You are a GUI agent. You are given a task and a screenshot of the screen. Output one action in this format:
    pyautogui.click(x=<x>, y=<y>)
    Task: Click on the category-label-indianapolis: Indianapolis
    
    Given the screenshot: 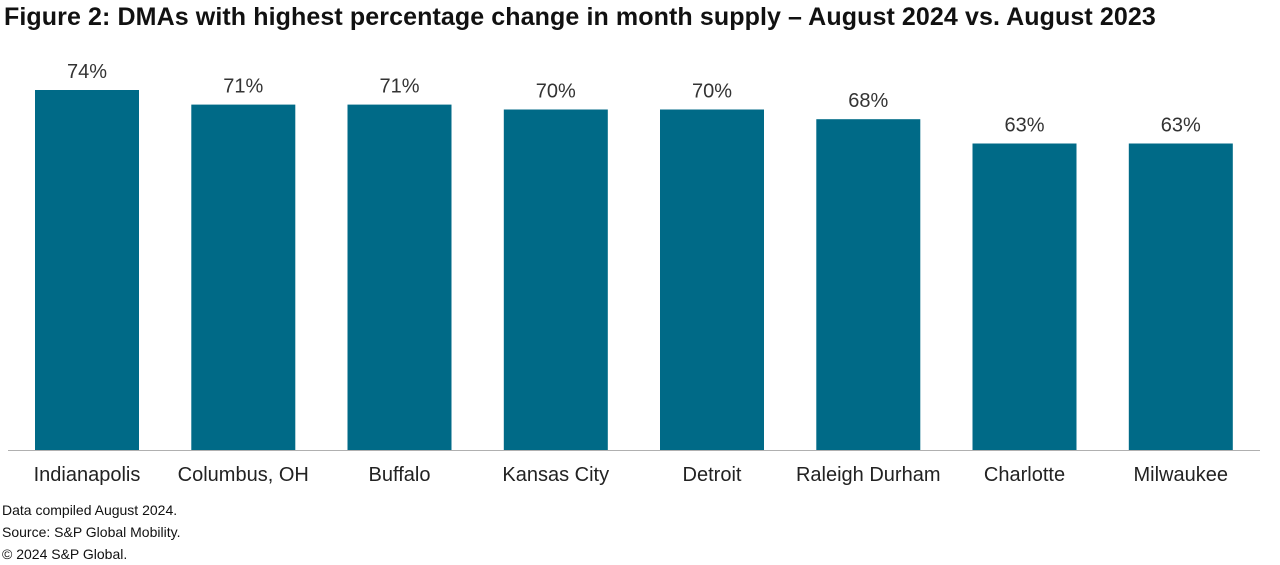 What is the action you would take?
    pyautogui.click(x=87, y=475)
    